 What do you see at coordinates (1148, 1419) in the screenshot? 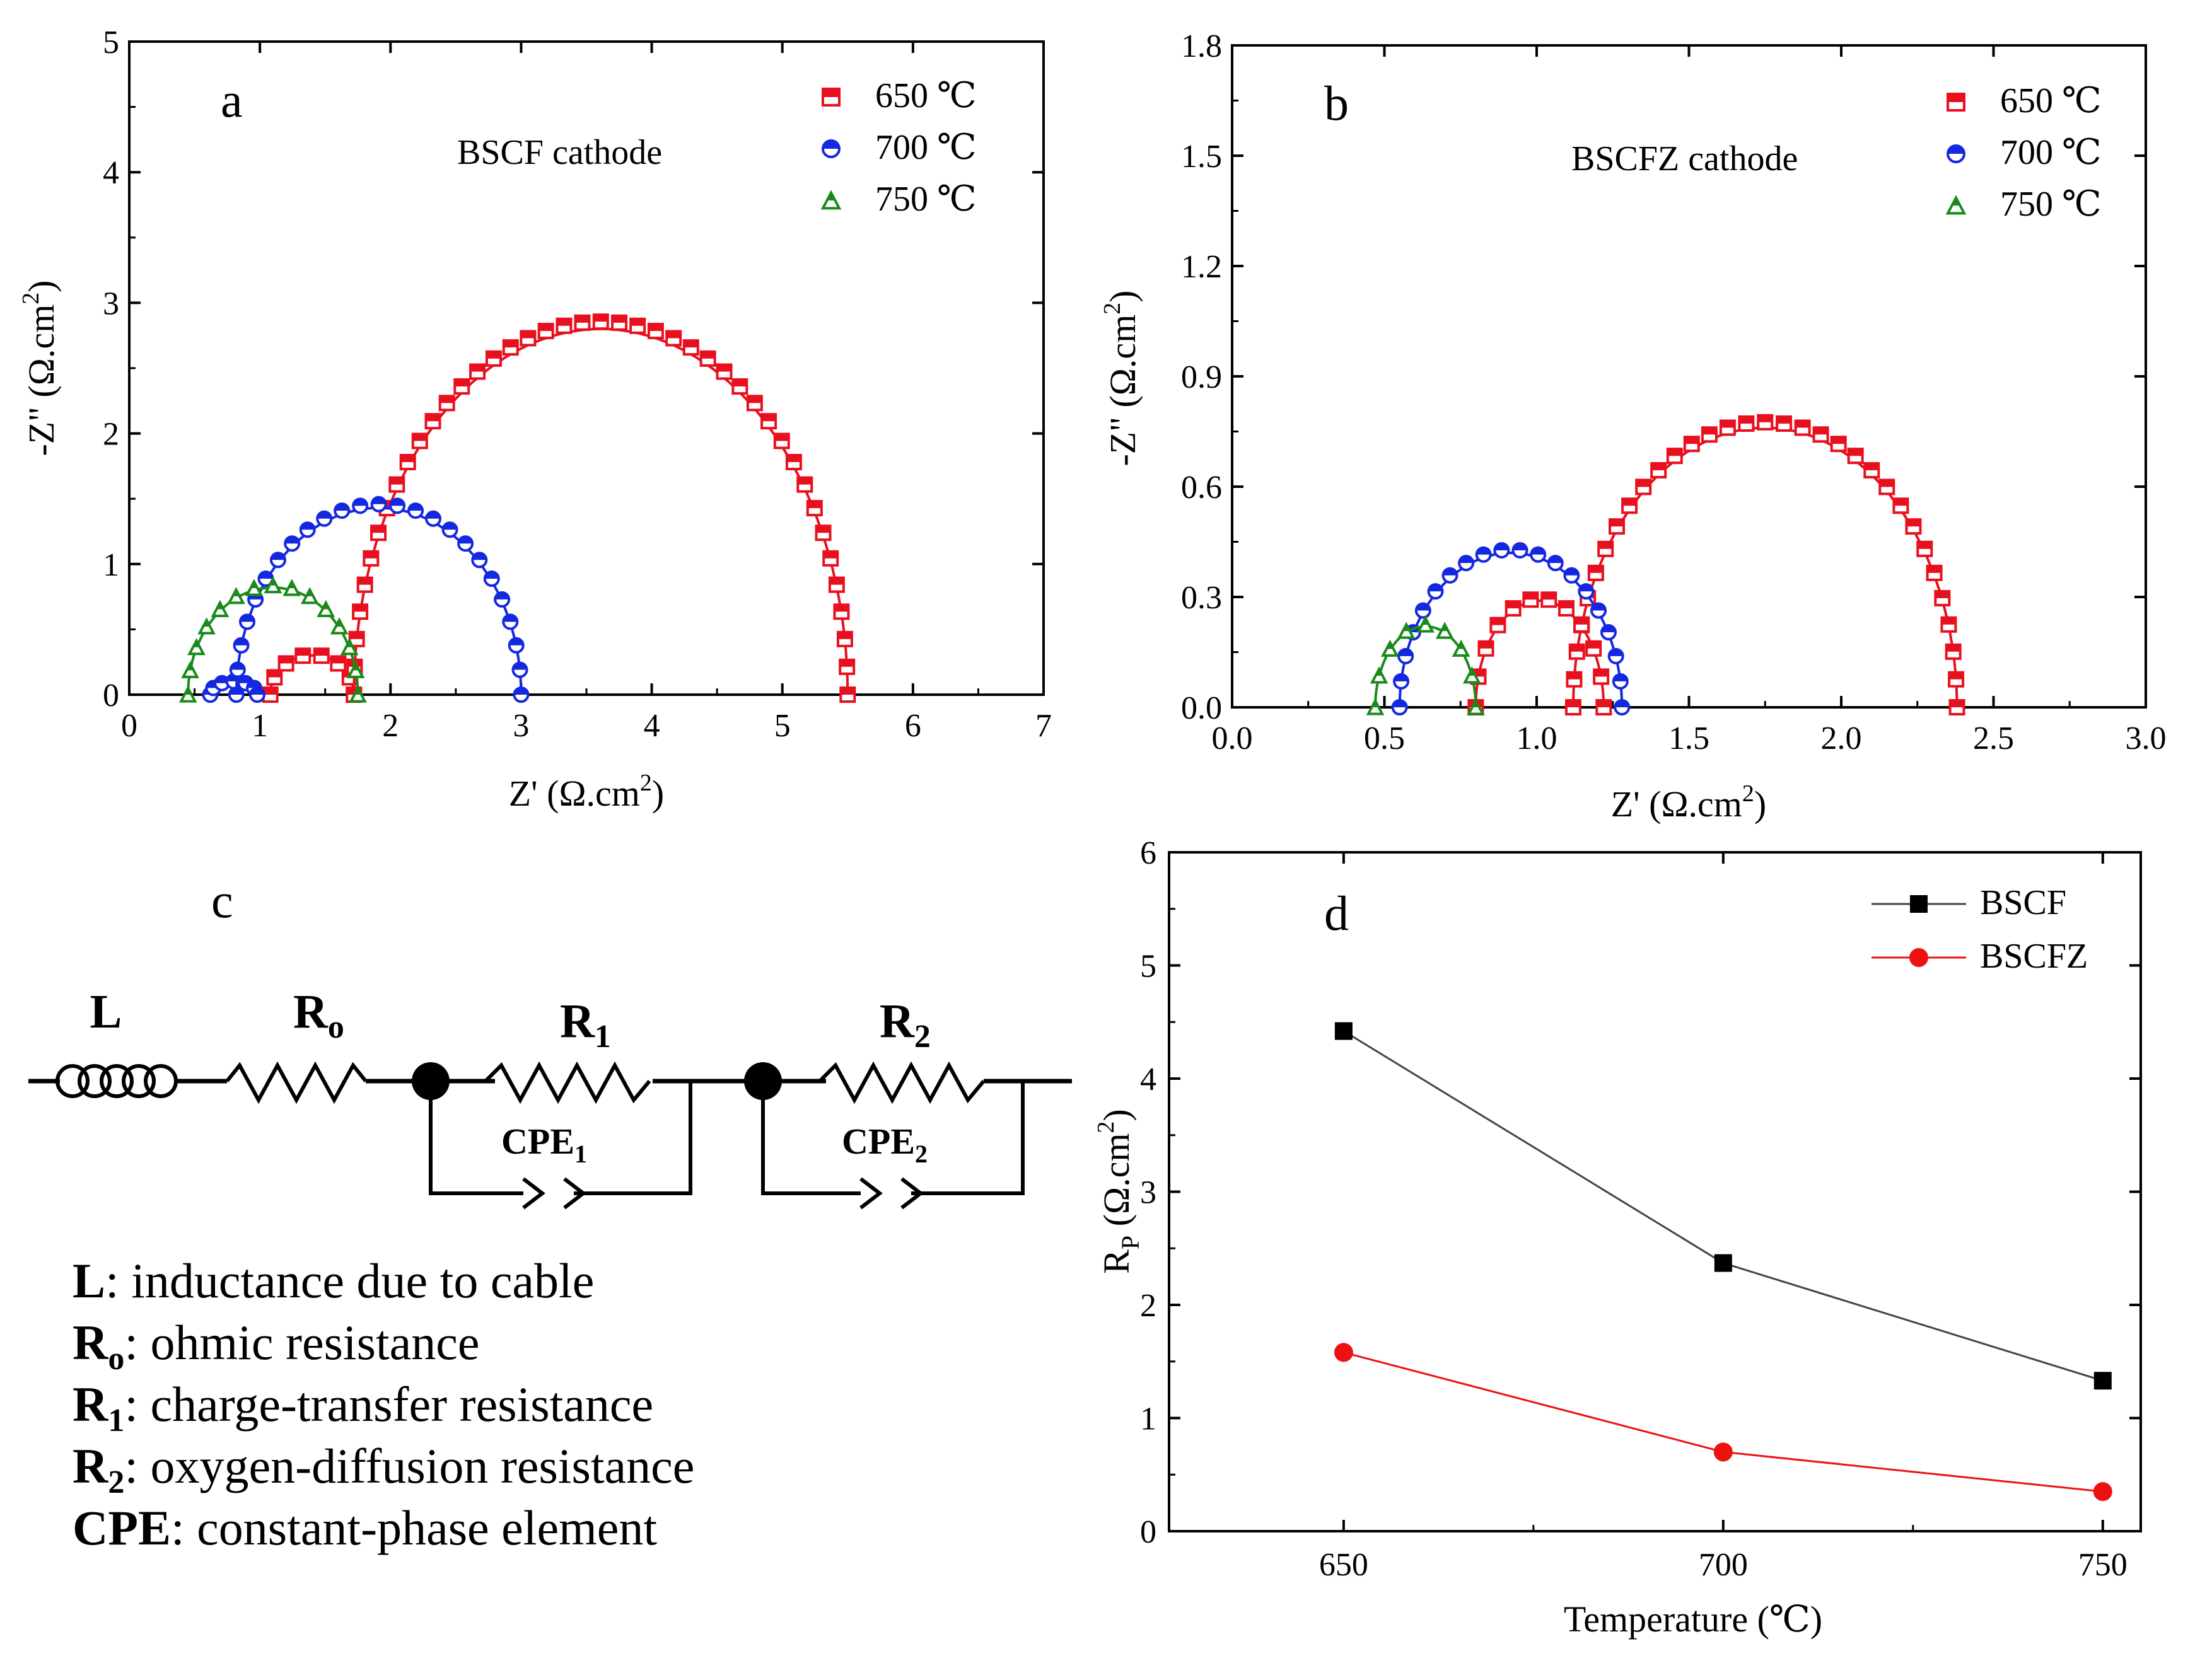
I see `y-tick-label: 1` at bounding box center [1148, 1419].